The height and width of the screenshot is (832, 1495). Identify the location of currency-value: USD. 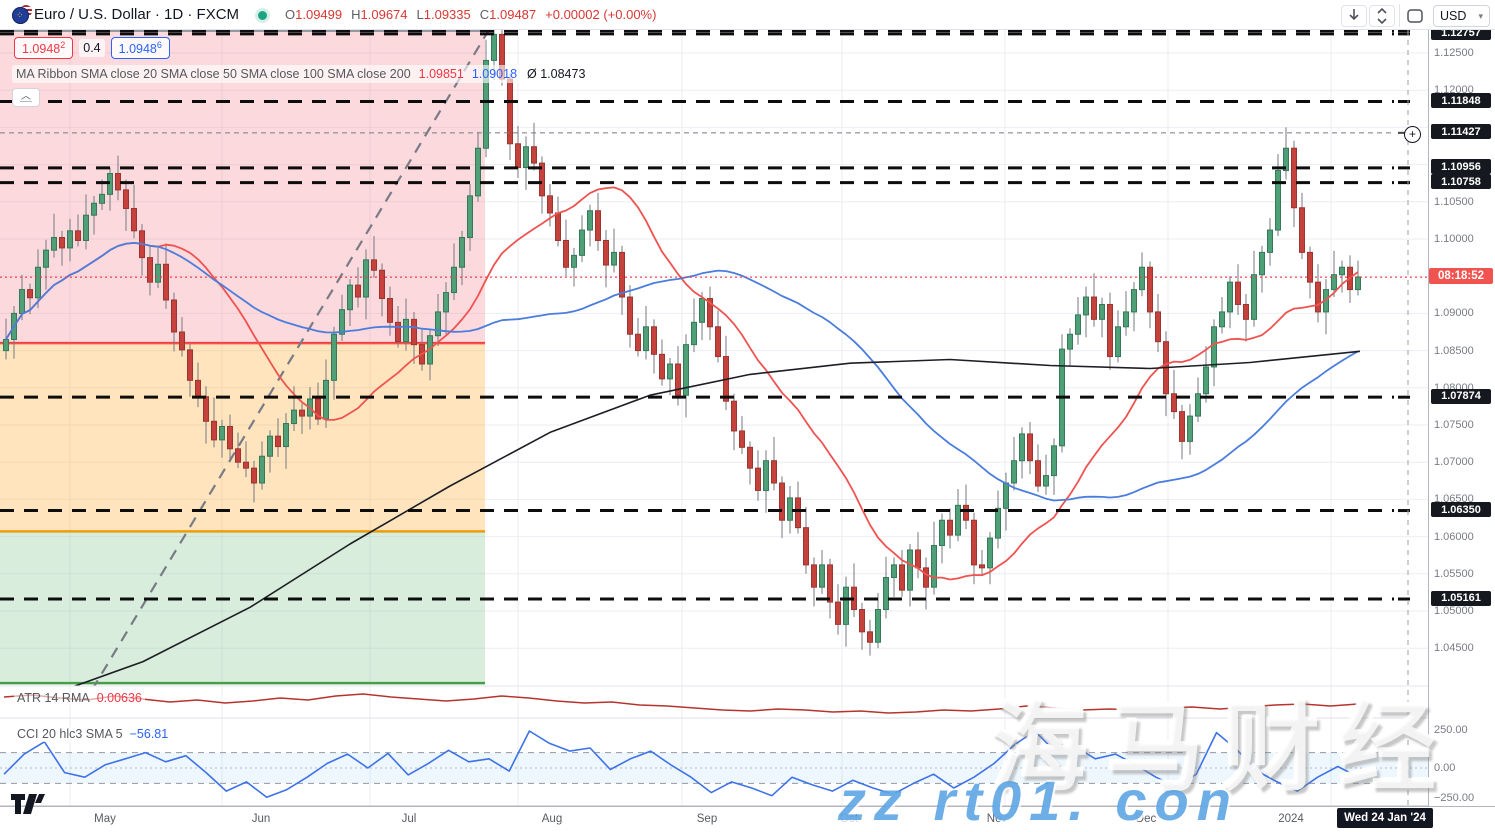
(1453, 16).